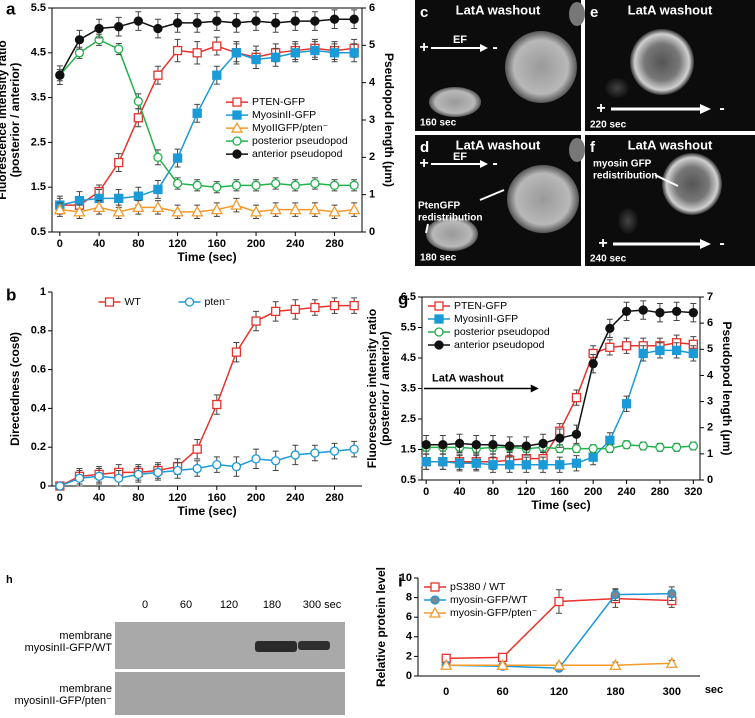 The width and height of the screenshot is (755, 718). I want to click on panel-label: i, so click(400, 580).